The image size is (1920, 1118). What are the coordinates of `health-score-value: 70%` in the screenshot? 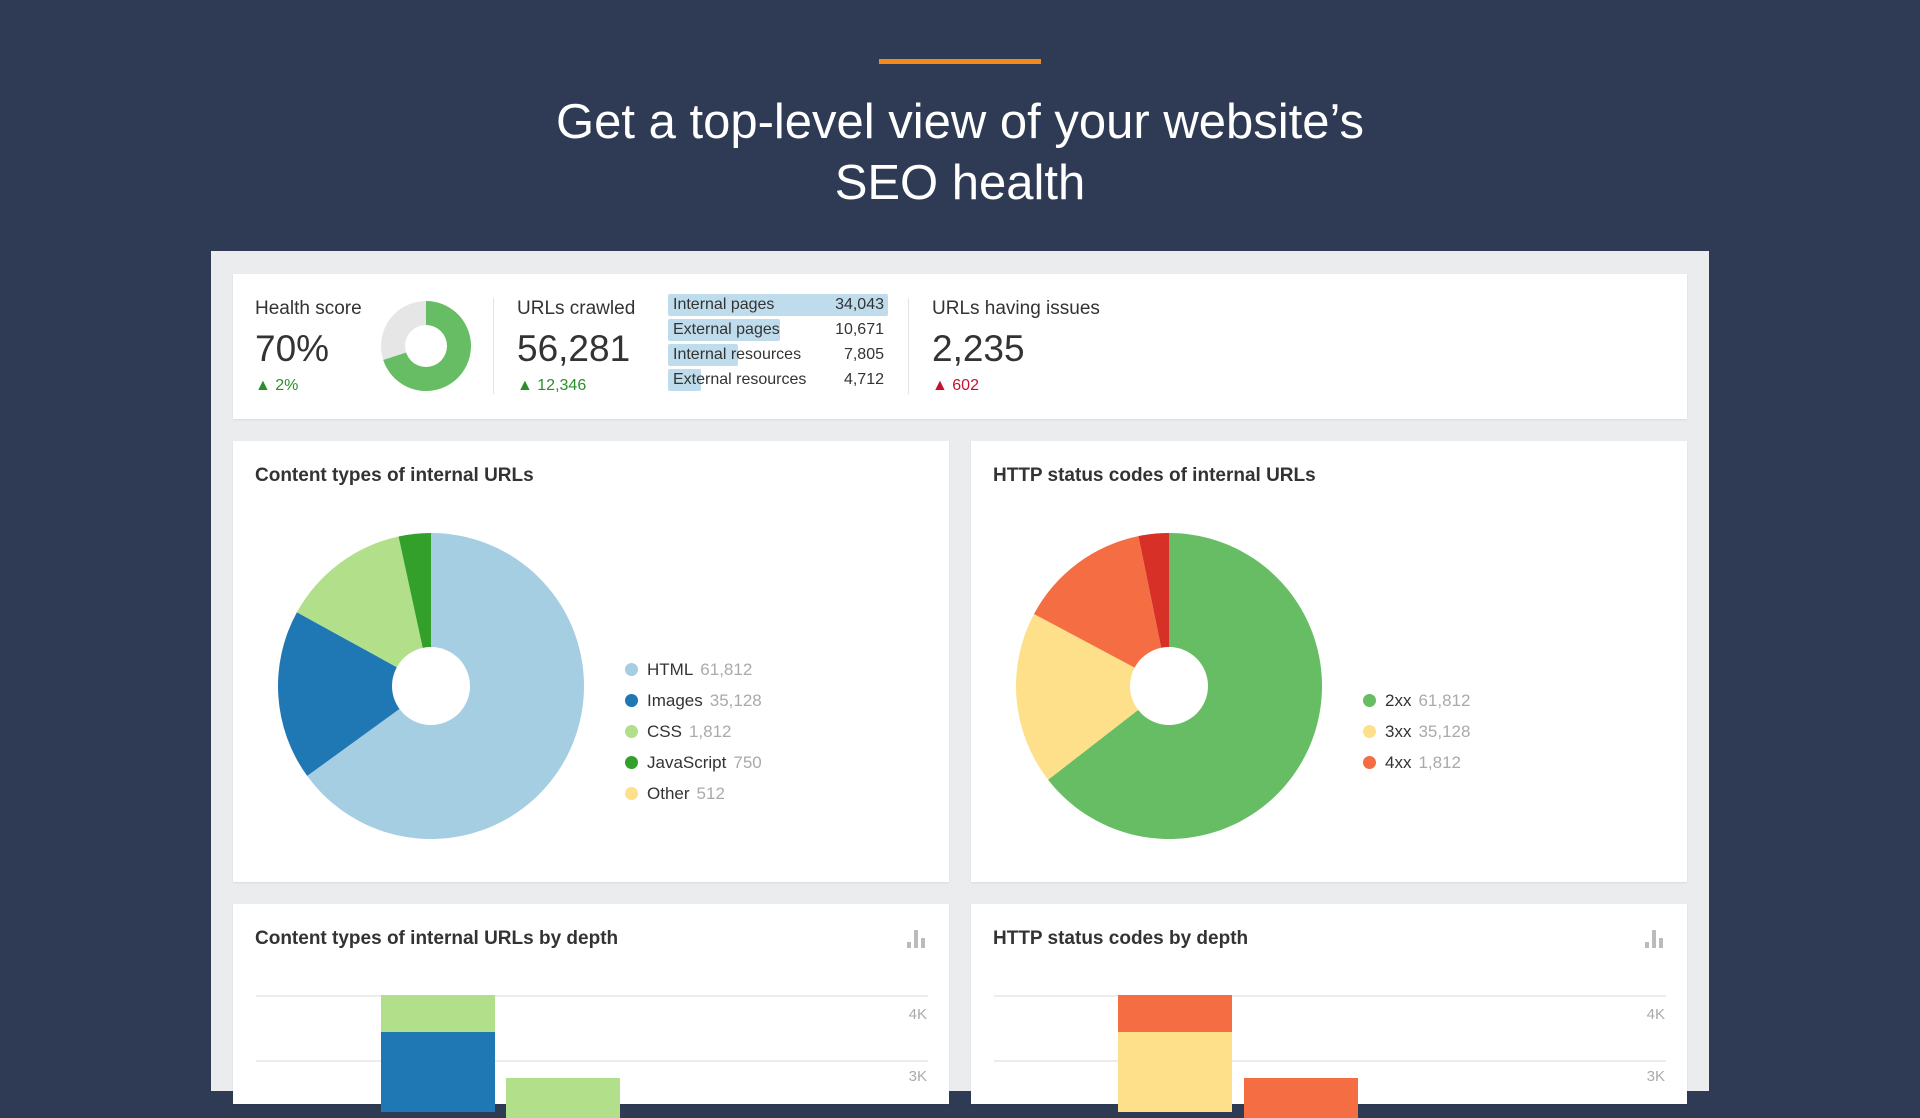 It's located at (292, 348).